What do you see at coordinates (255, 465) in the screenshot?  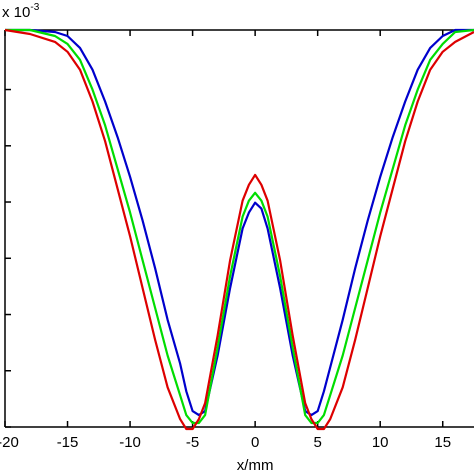 I see `x-axis-label: x/mm` at bounding box center [255, 465].